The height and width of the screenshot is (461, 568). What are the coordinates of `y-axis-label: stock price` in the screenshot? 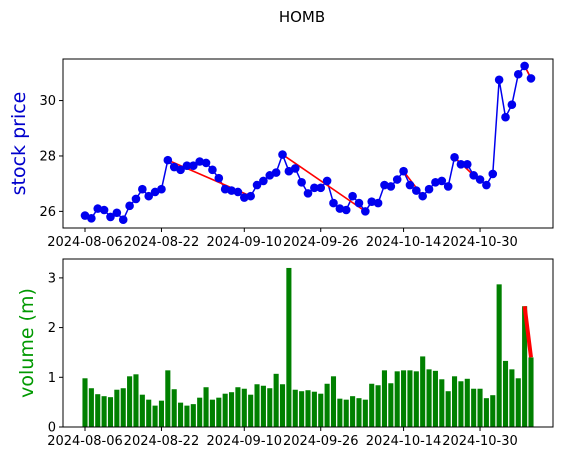 It's located at (19, 144).